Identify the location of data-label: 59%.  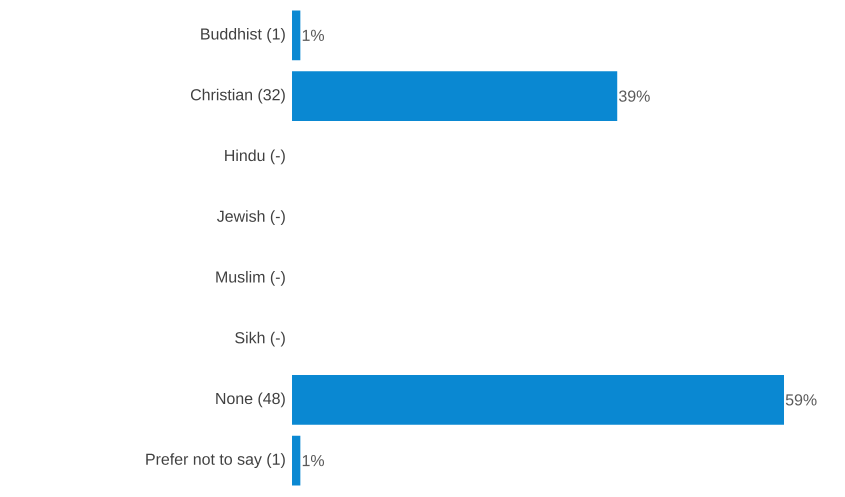
(801, 400).